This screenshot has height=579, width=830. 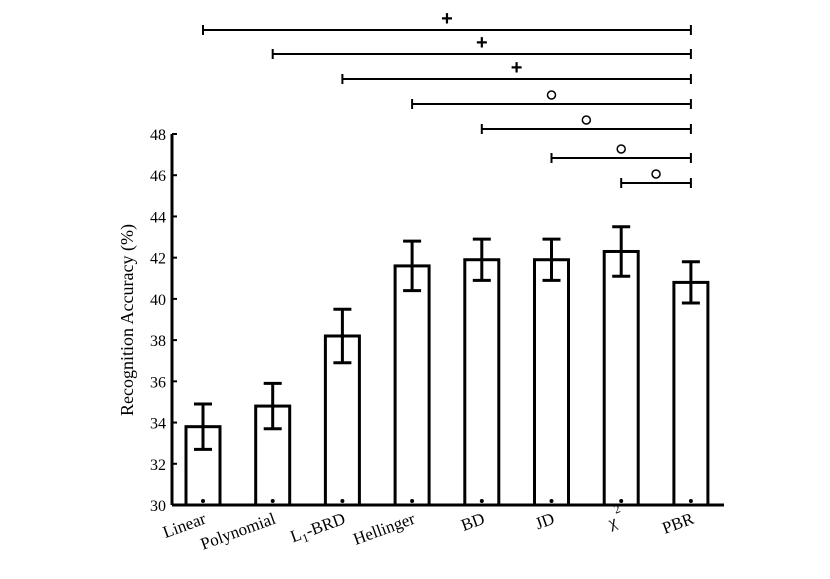 What do you see at coordinates (158, 341) in the screenshot?
I see `y-tick-label: 38` at bounding box center [158, 341].